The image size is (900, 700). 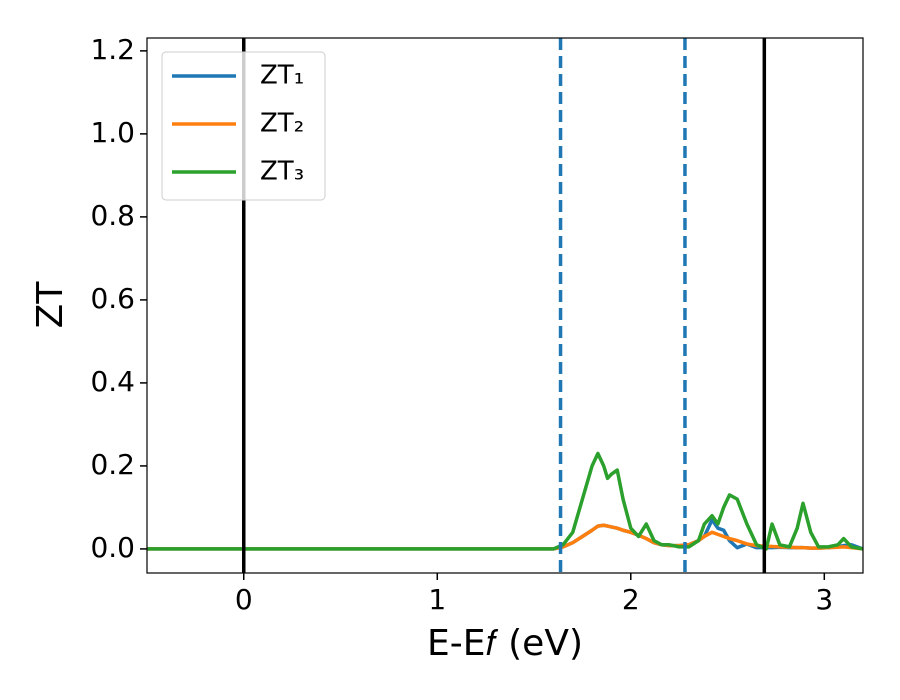 I want to click on y-tick-label: 1.2, so click(x=112, y=49).